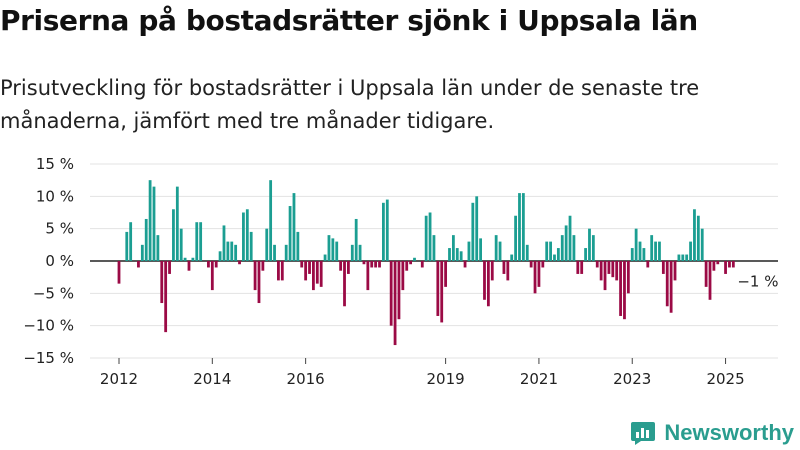 This screenshot has height=450, width=800. Describe the element at coordinates (446, 379) in the screenshot. I see `x-tick-label: 2019` at that location.